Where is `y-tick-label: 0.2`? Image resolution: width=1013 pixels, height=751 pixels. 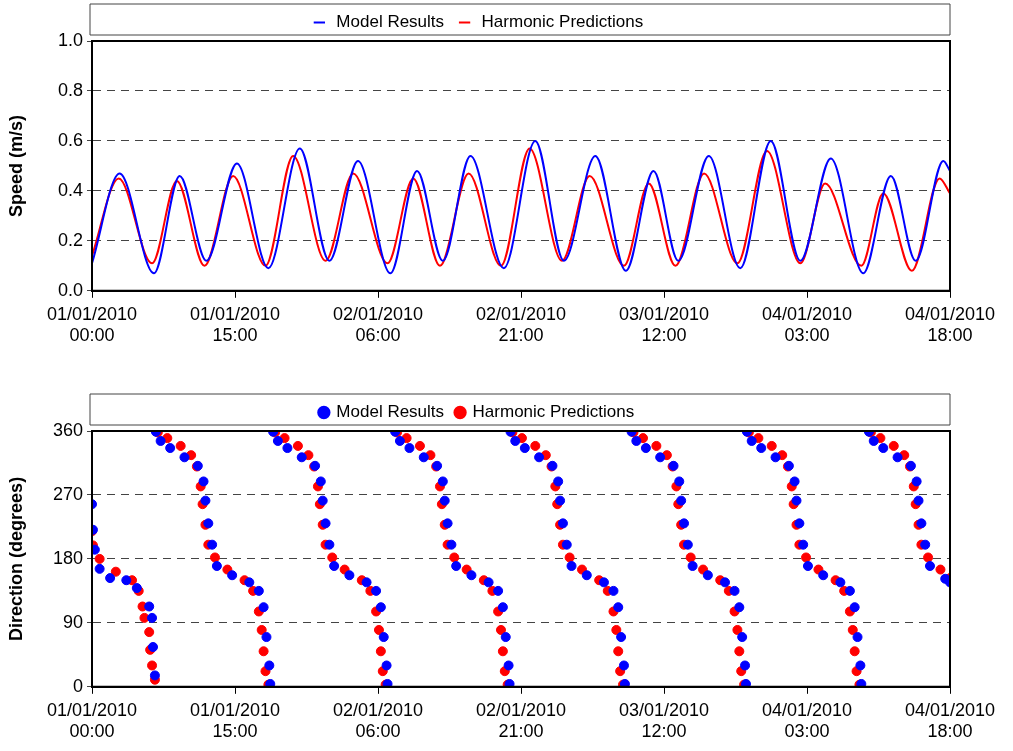 y-tick-label: 0.2 is located at coordinates (70, 239).